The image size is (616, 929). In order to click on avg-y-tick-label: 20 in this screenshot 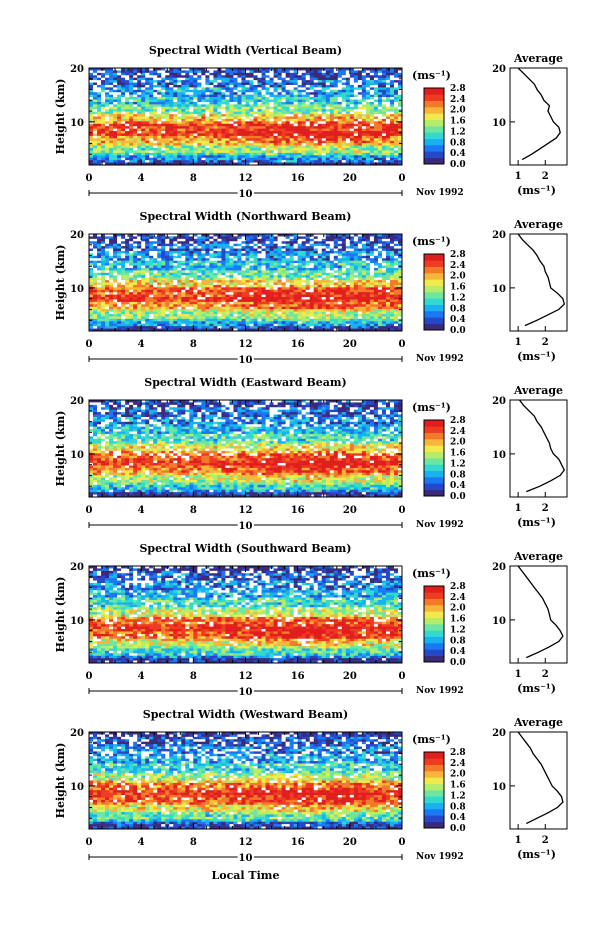, I will do `click(499, 69)`.